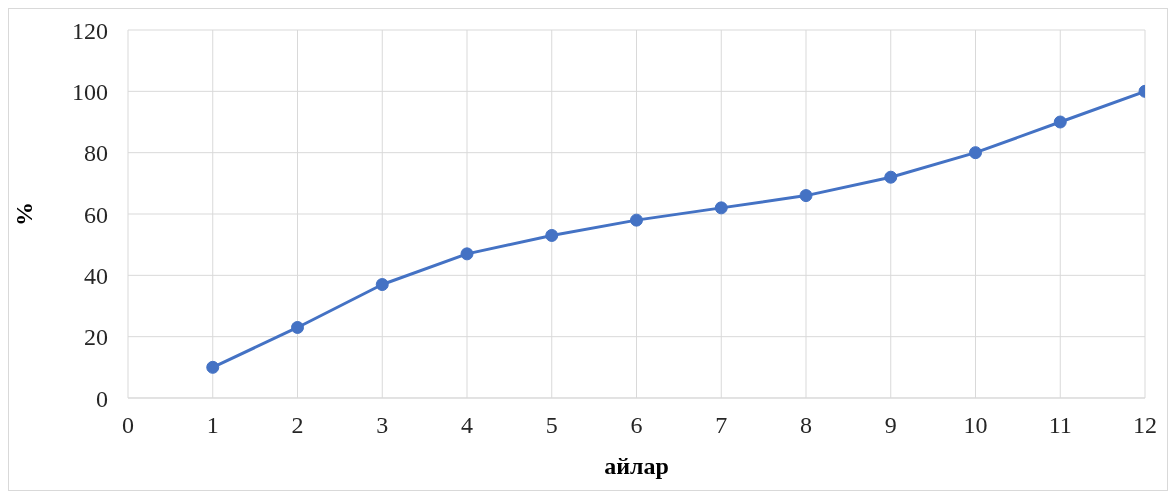 This screenshot has height=491, width=1168. What do you see at coordinates (721, 425) in the screenshot?
I see `x-tick-label: 7` at bounding box center [721, 425].